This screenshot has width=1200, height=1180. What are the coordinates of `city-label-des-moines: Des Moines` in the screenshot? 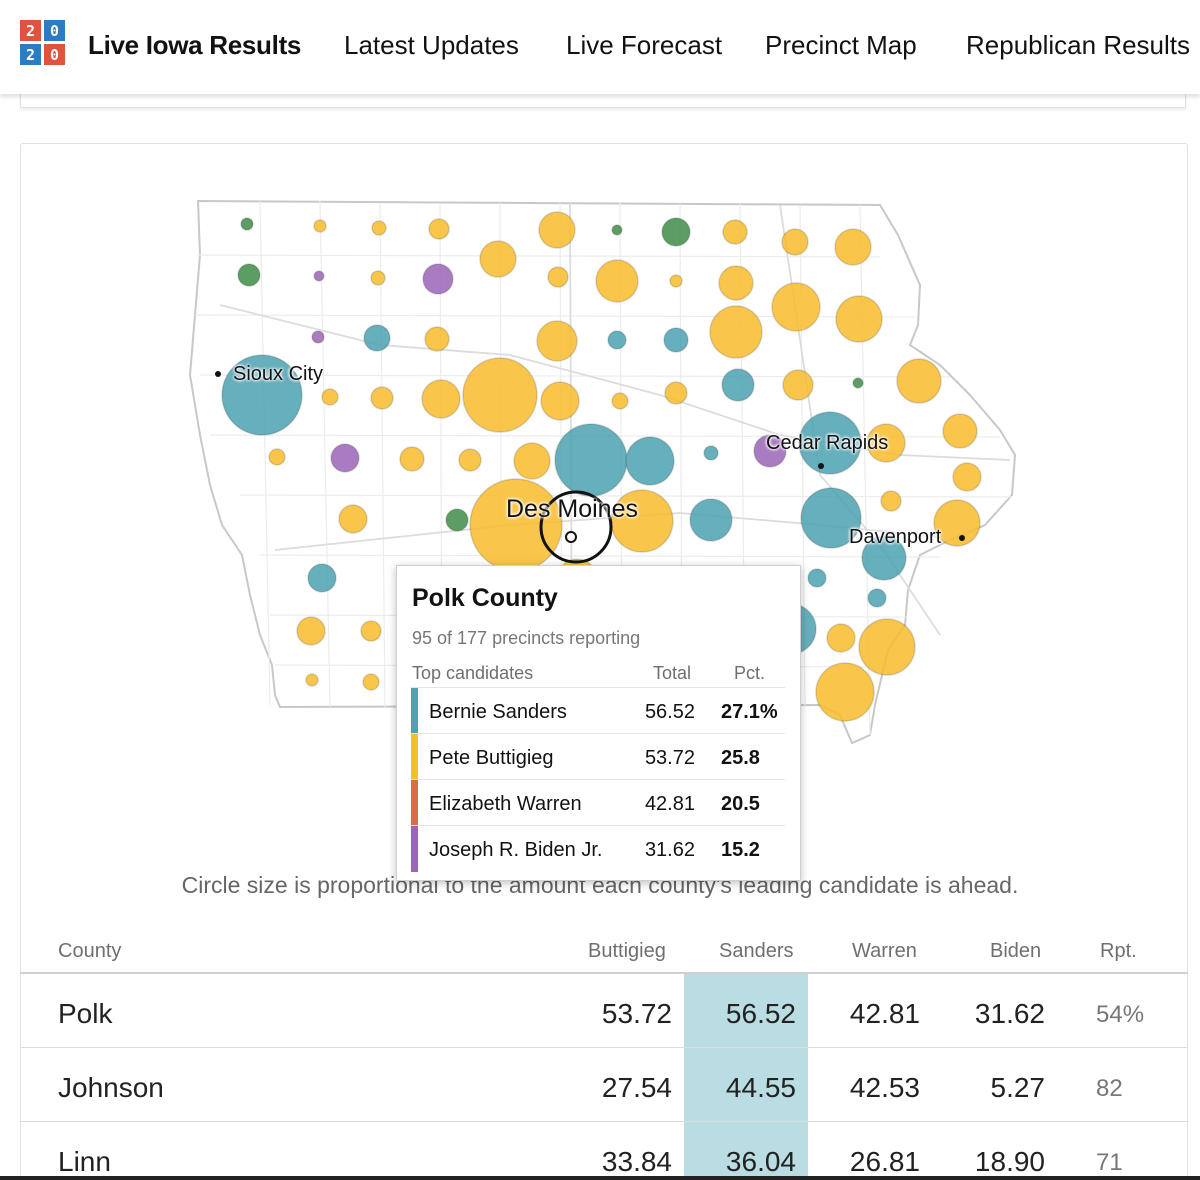 It's located at (572, 509).